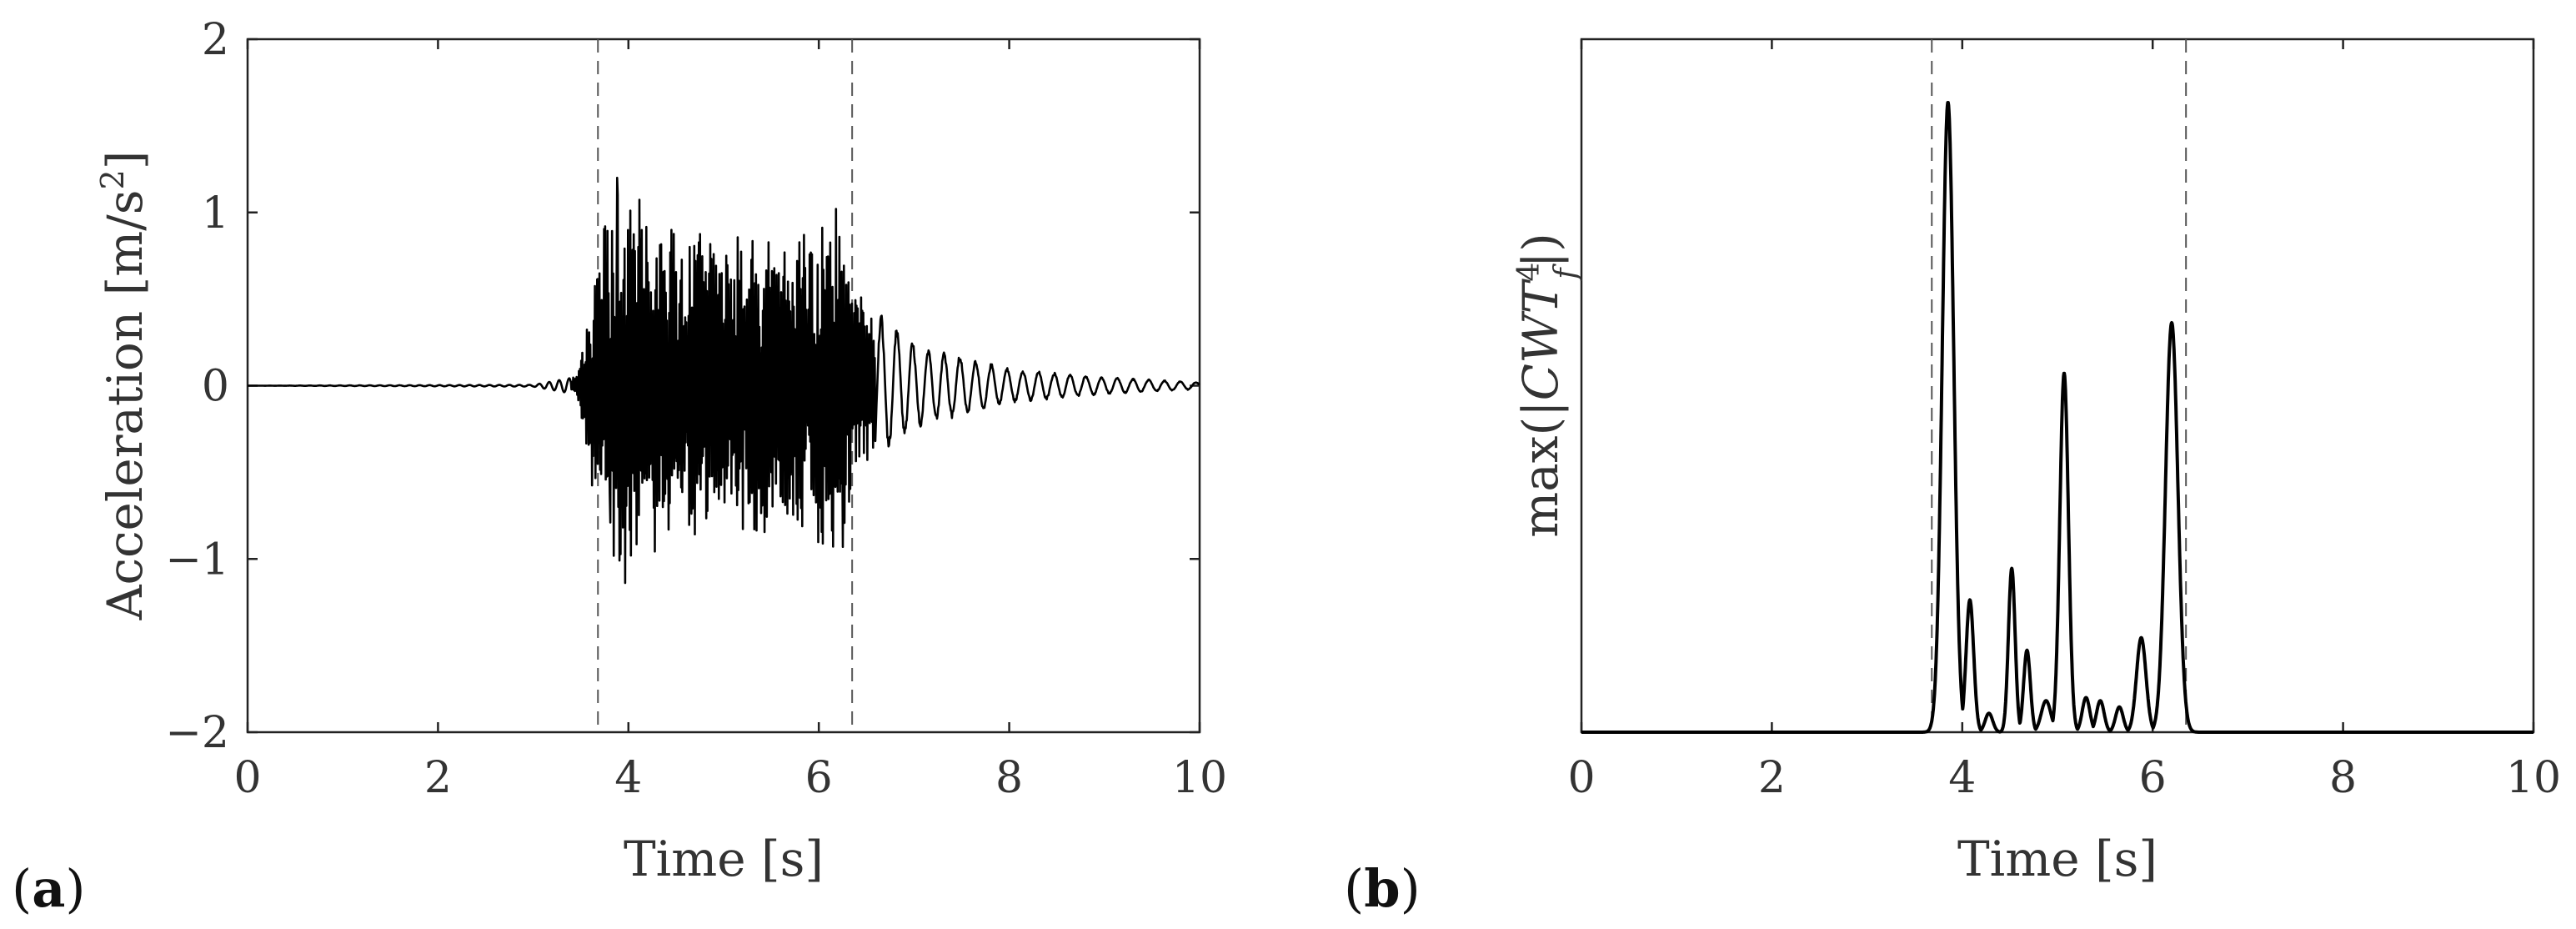  Describe the element at coordinates (724, 859) in the screenshot. I see `x-axis-label-a: Time [s]` at that location.